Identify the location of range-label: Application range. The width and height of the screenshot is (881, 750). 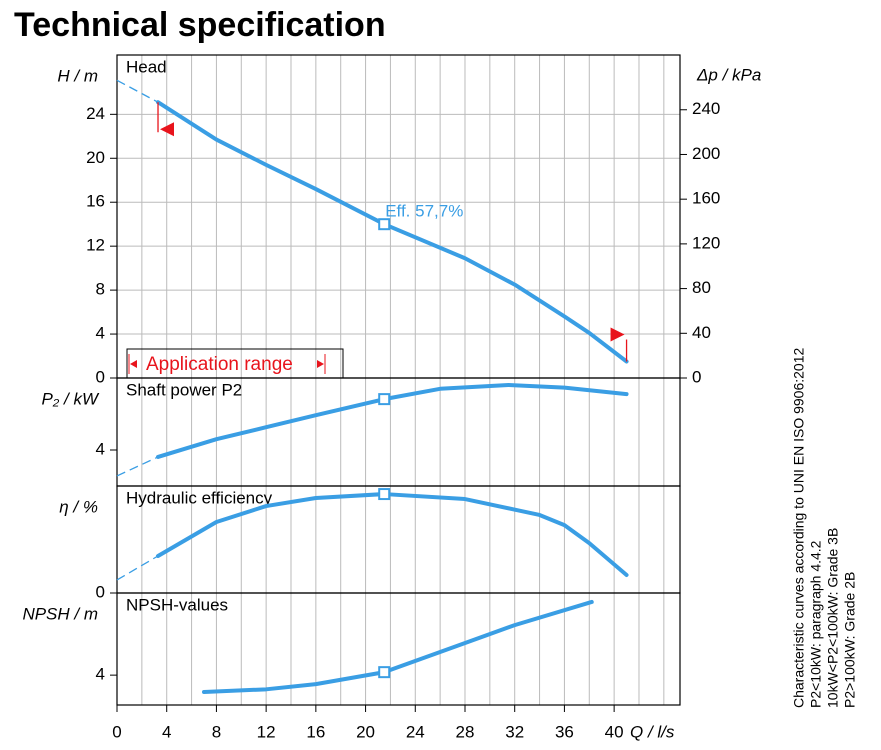
(219, 364).